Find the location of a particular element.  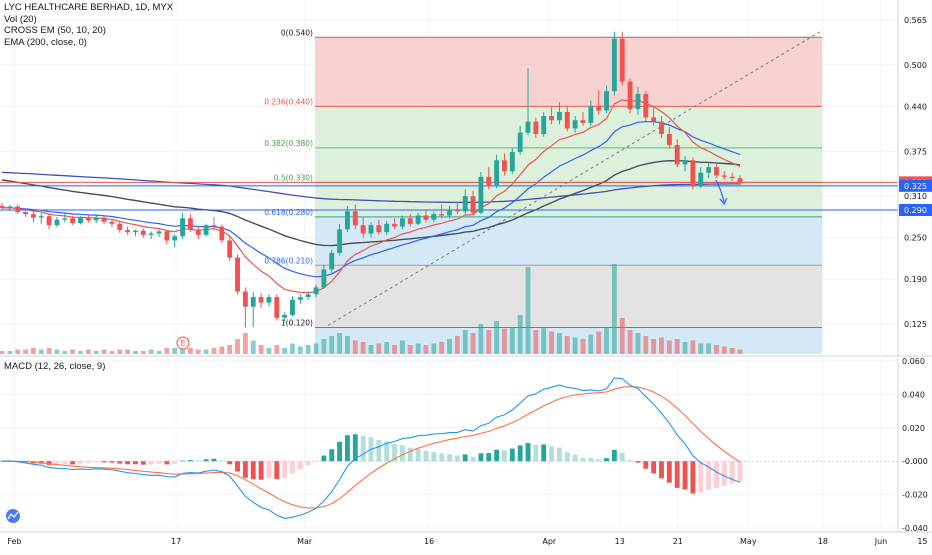

earnings-marker: E is located at coordinates (183, 343).